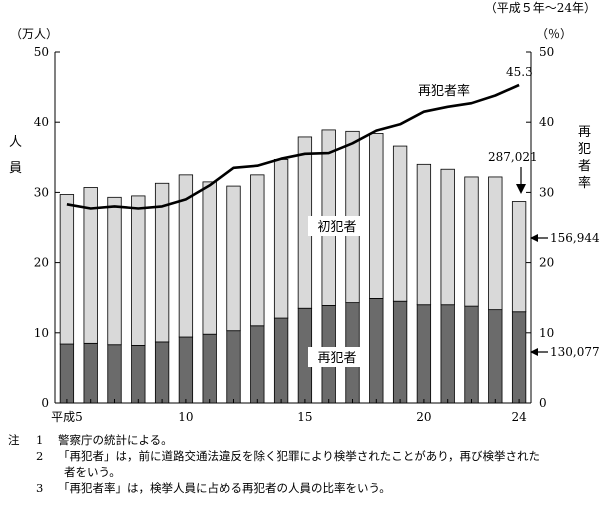  What do you see at coordinates (15, 155) in the screenshot?
I see `left-axis-title: 人員` at bounding box center [15, 155].